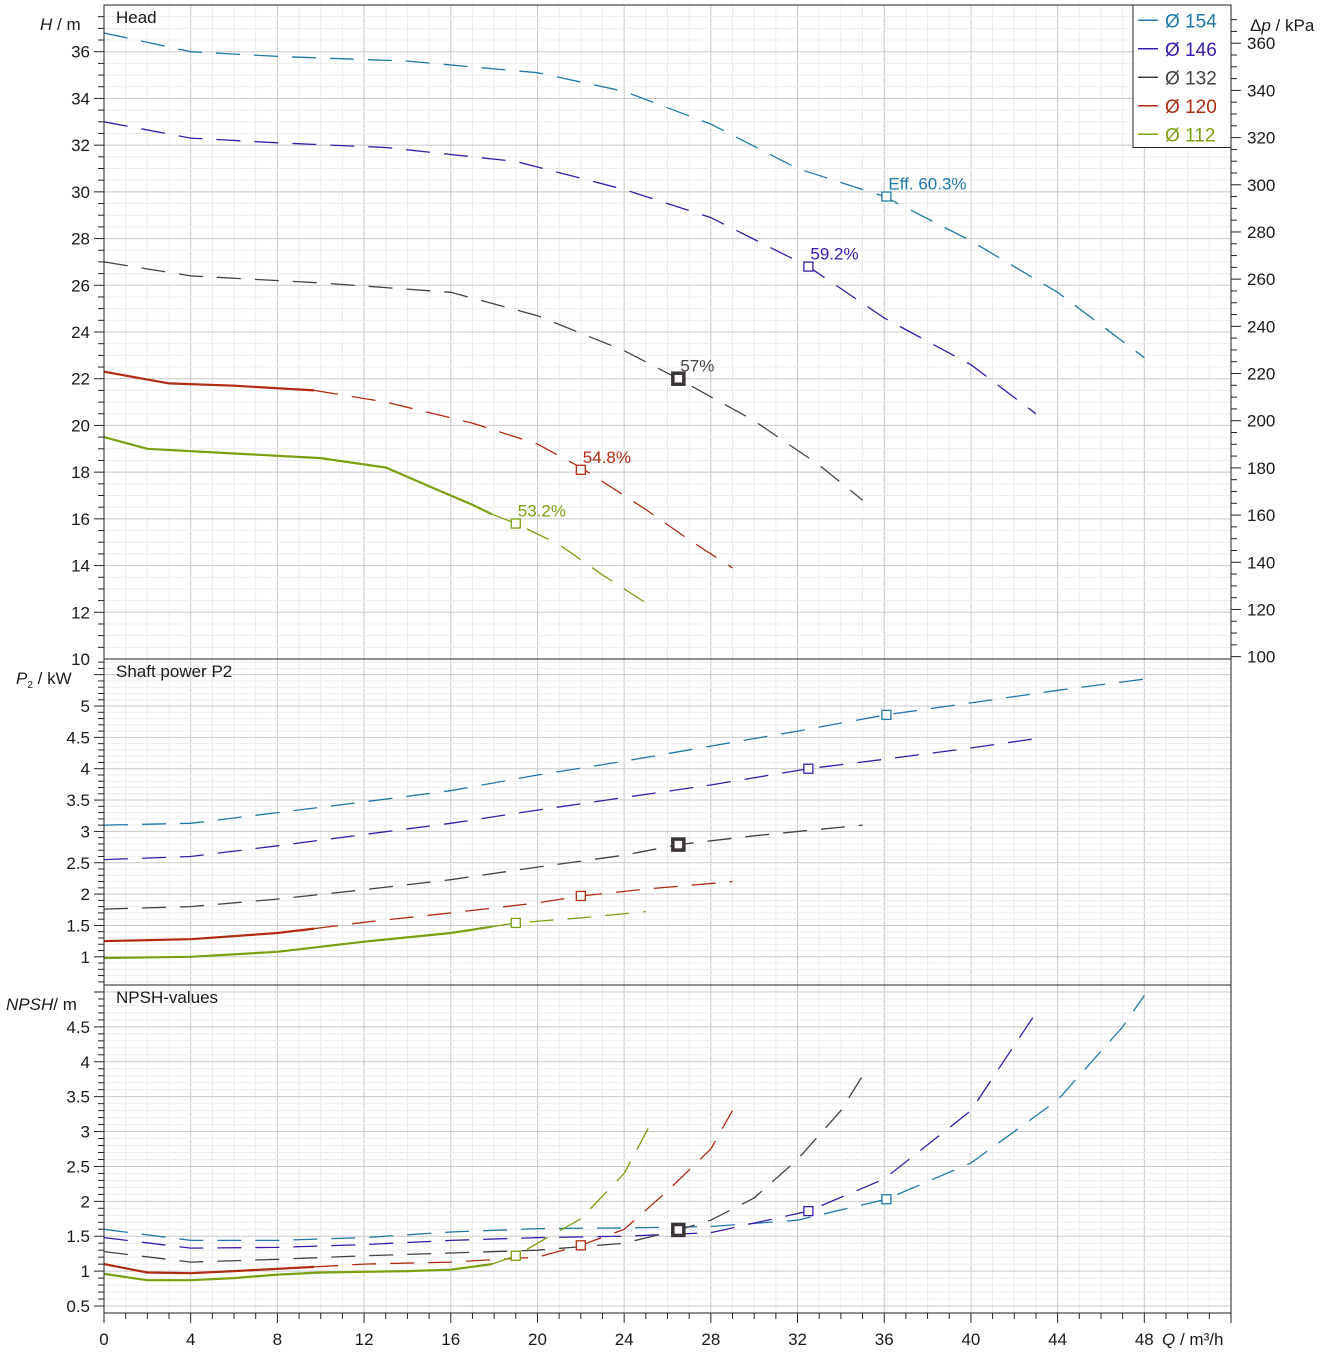  Describe the element at coordinates (80, 192) in the screenshot. I see `head-y-tick-label: 30` at that location.